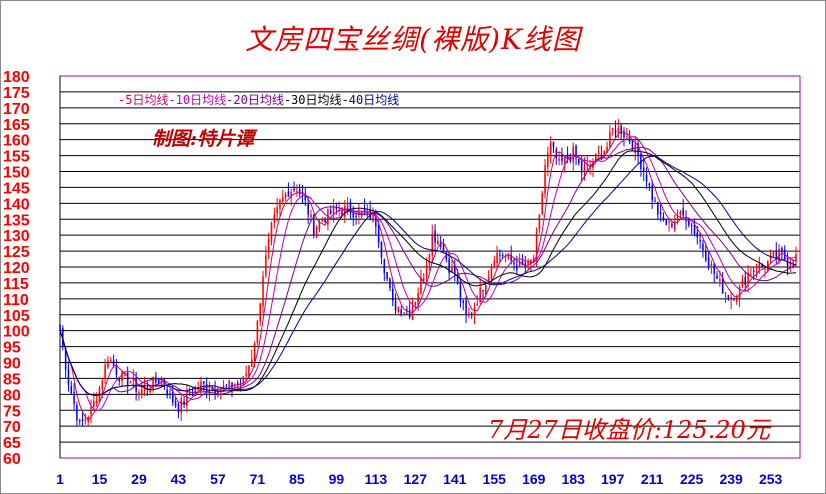 This screenshot has width=826, height=494. What do you see at coordinates (255, 100) in the screenshot?
I see `legend-item: -20日均线` at bounding box center [255, 100].